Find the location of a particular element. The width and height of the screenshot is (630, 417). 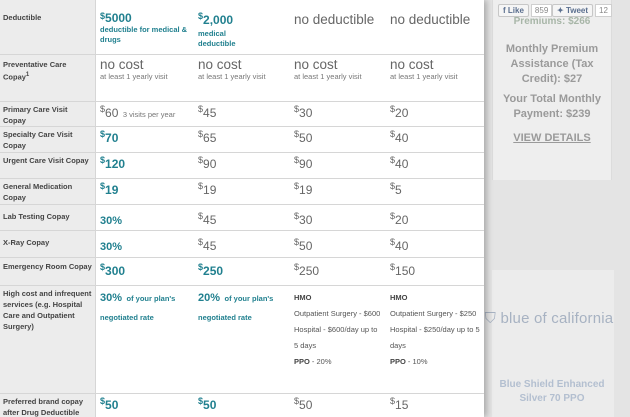

tweet-widget: ✦ Tweet 12 is located at coordinates (582, 10).